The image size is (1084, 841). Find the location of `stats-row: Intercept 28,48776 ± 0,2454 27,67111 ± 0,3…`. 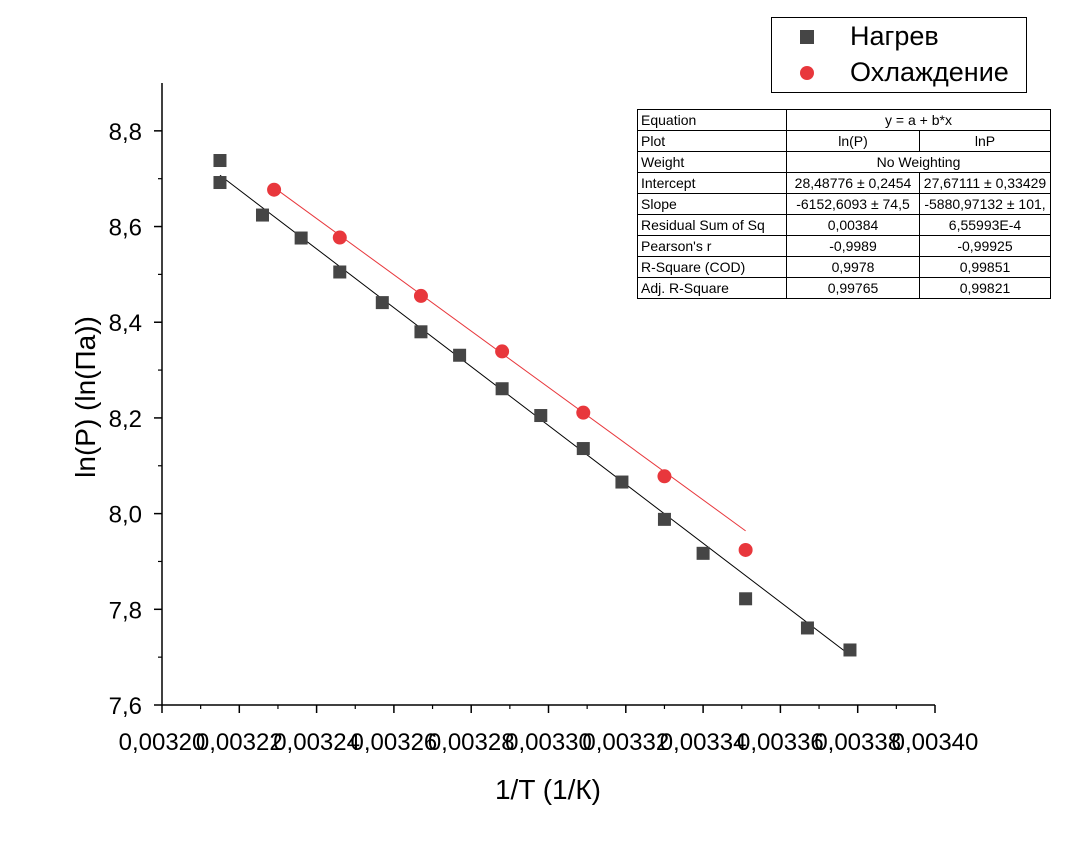

stats-row: Intercept 28,48776 ± 0,2454 27,67111 ± 0,3… is located at coordinates (844, 183).